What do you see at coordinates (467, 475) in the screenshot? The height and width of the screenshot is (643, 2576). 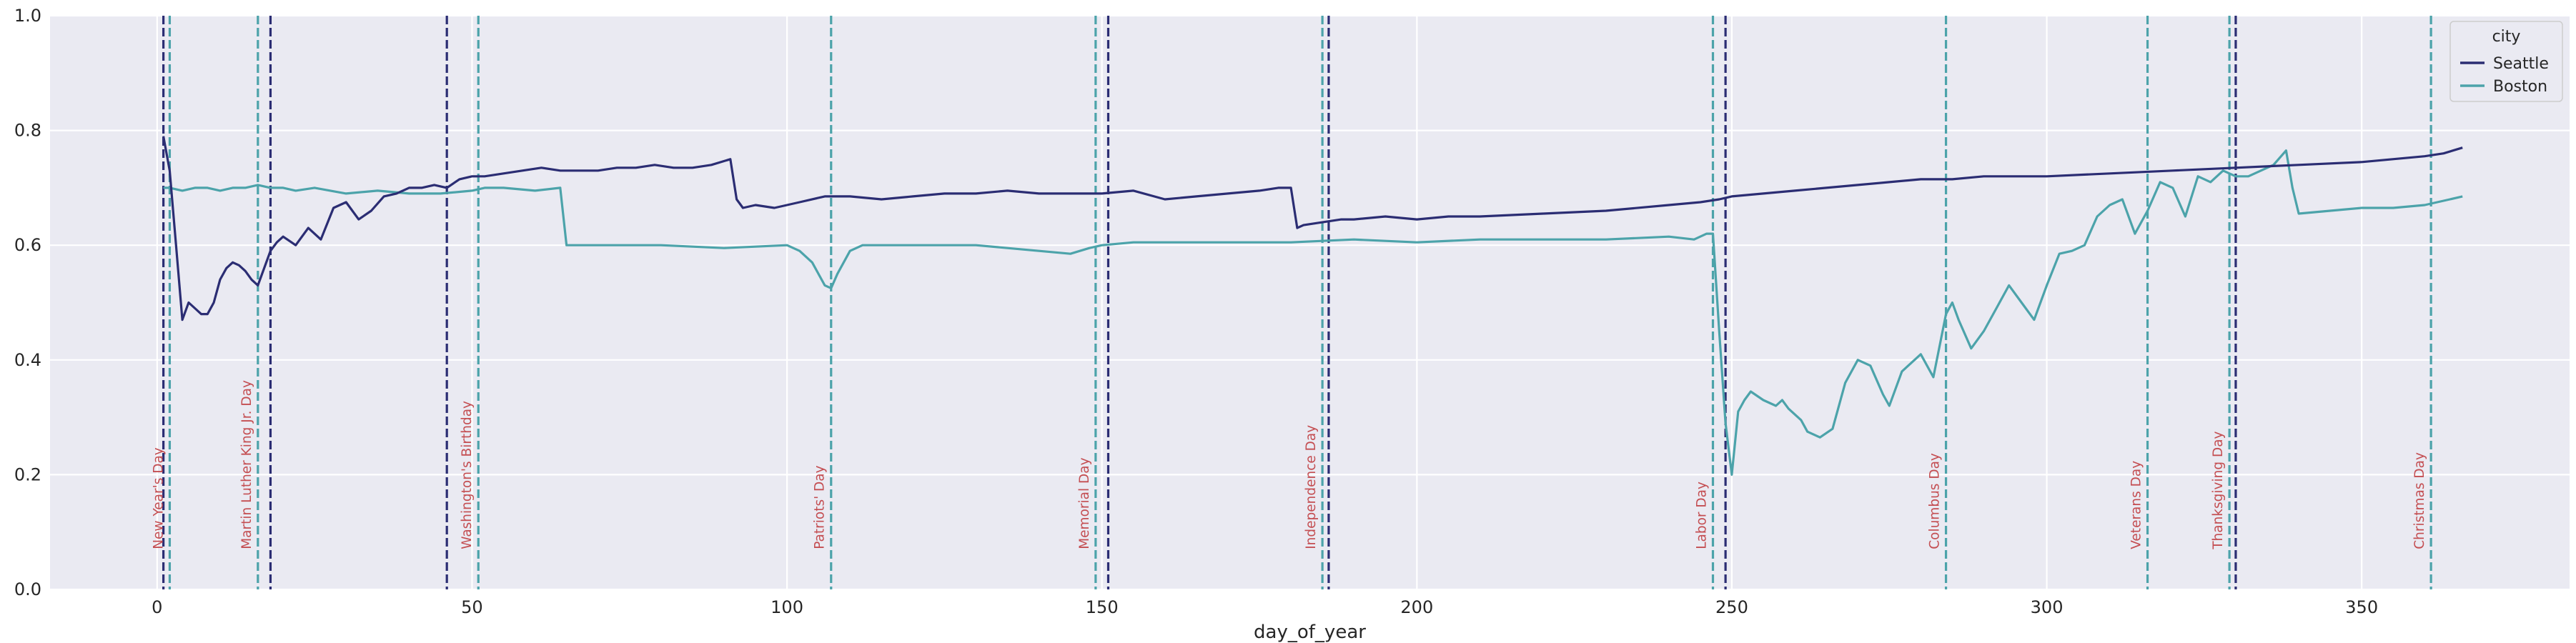 I see `holiday-label: Washington's Birthday` at bounding box center [467, 475].